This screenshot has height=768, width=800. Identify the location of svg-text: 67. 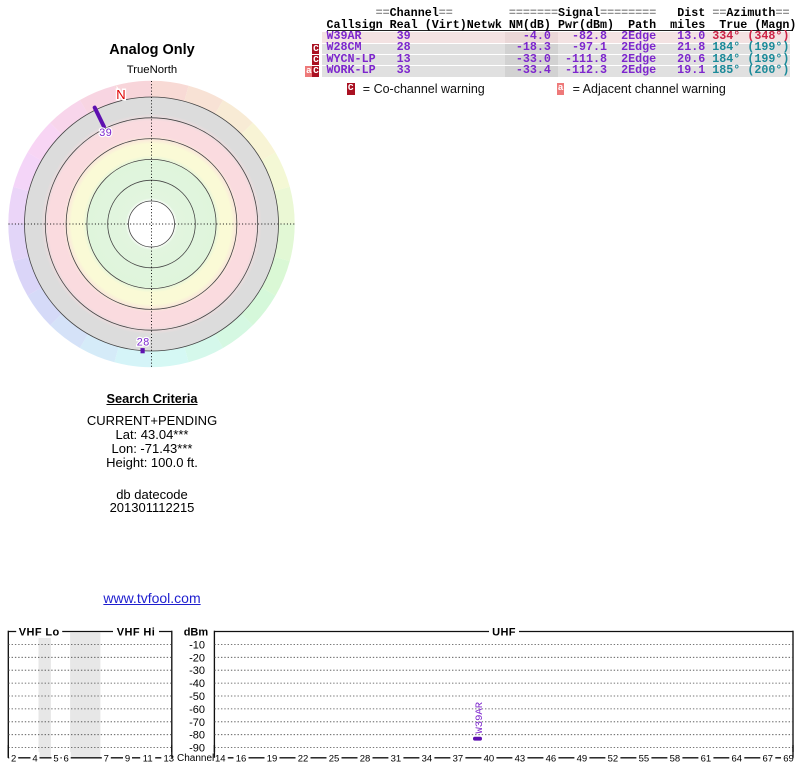
(768, 759).